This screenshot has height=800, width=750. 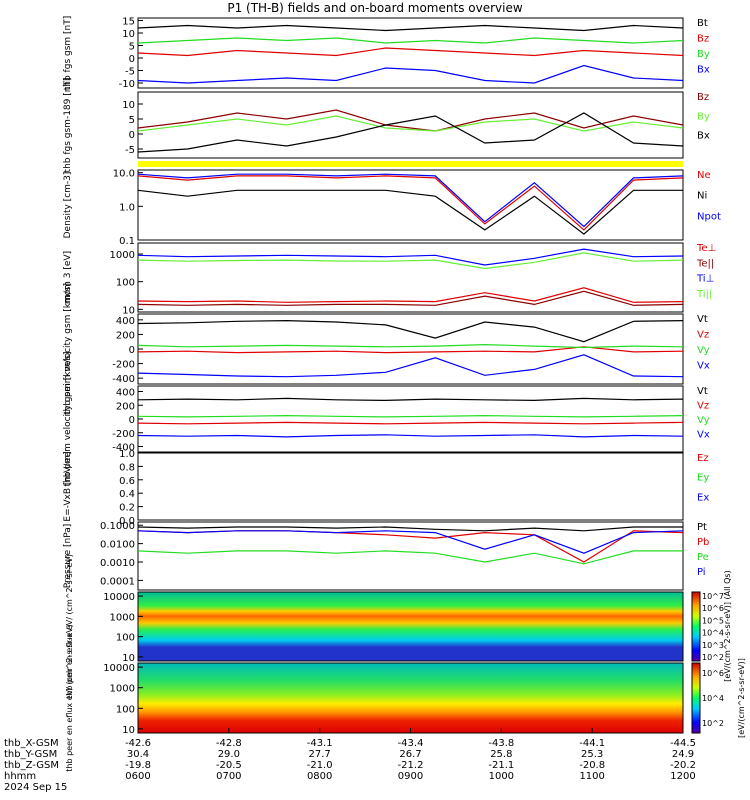 I want to click on panel-ylabel-density: Density [cm-3], so click(x=68, y=205).